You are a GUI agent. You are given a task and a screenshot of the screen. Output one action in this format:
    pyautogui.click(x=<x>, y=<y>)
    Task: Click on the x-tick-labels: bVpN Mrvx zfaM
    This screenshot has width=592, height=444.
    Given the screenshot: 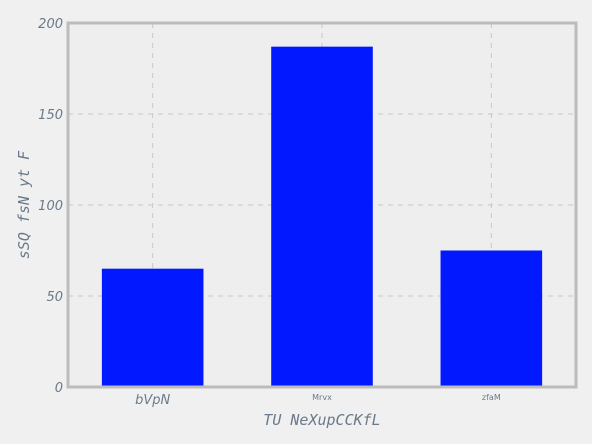 What is the action you would take?
    pyautogui.click(x=318, y=400)
    